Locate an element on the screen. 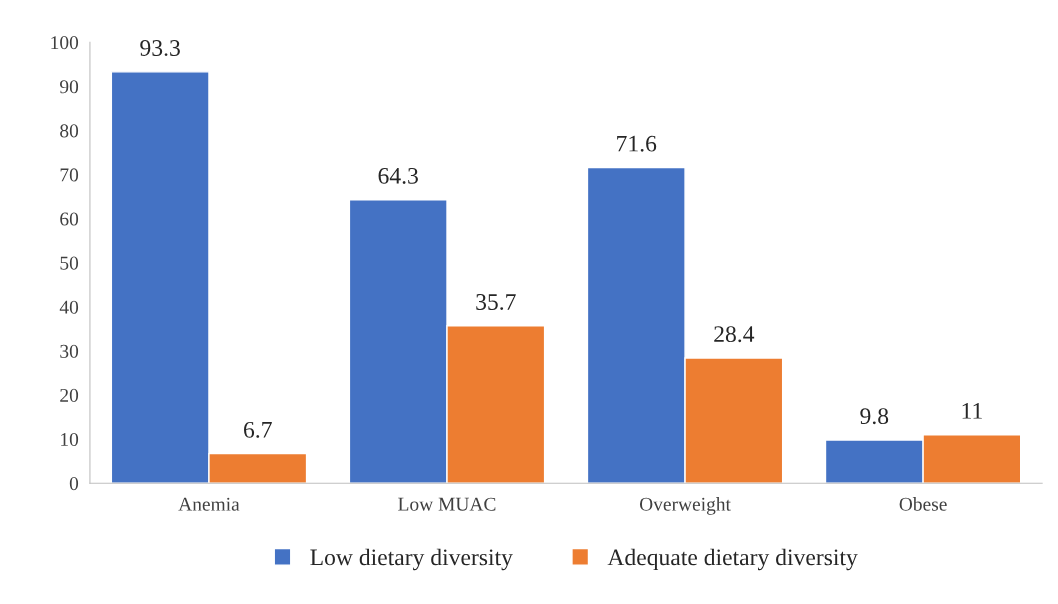 The image size is (1058, 604). x-tick-label: Overweight is located at coordinates (685, 506).